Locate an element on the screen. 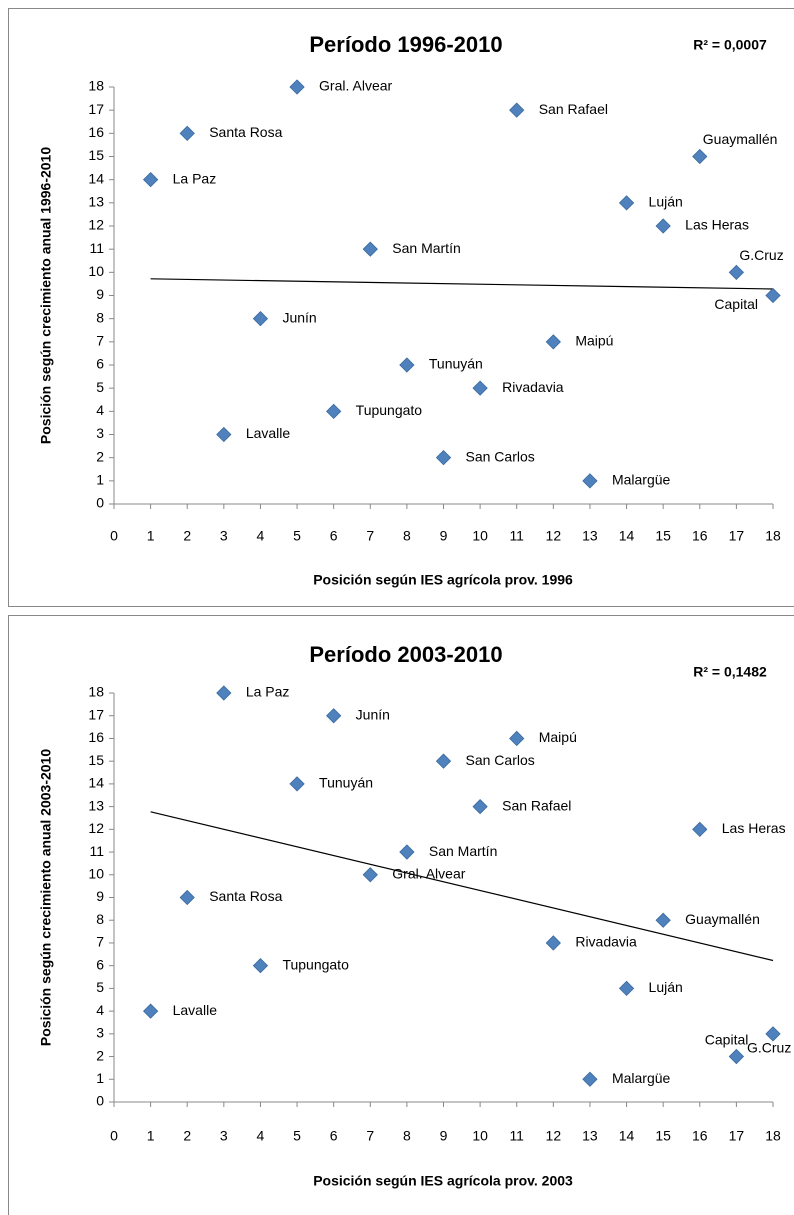 This screenshot has width=794, height=1215. y-tick-label: 1 is located at coordinates (100, 1078).